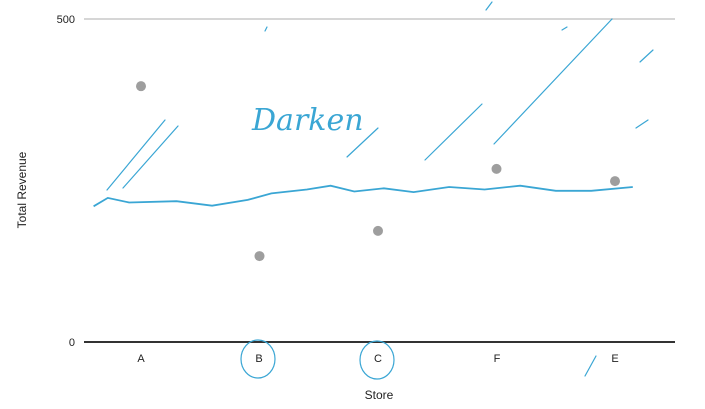 Image resolution: width=705 pixels, height=409 pixels. I want to click on x-axis-title: Store, so click(379, 395).